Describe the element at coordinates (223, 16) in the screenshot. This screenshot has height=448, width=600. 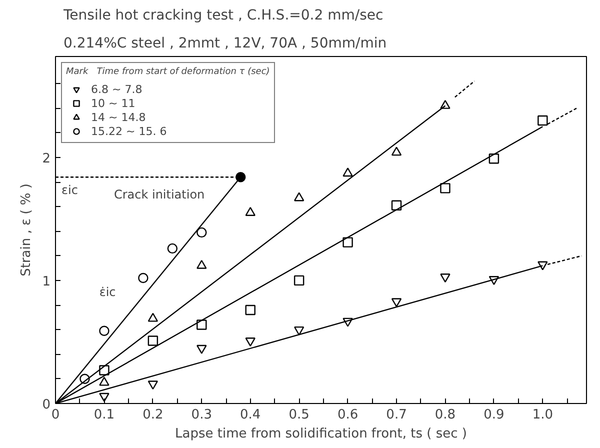
I see `chart-title: Tensile hot cracking test , C.H.S.=0.2 mm/sec` at that location.